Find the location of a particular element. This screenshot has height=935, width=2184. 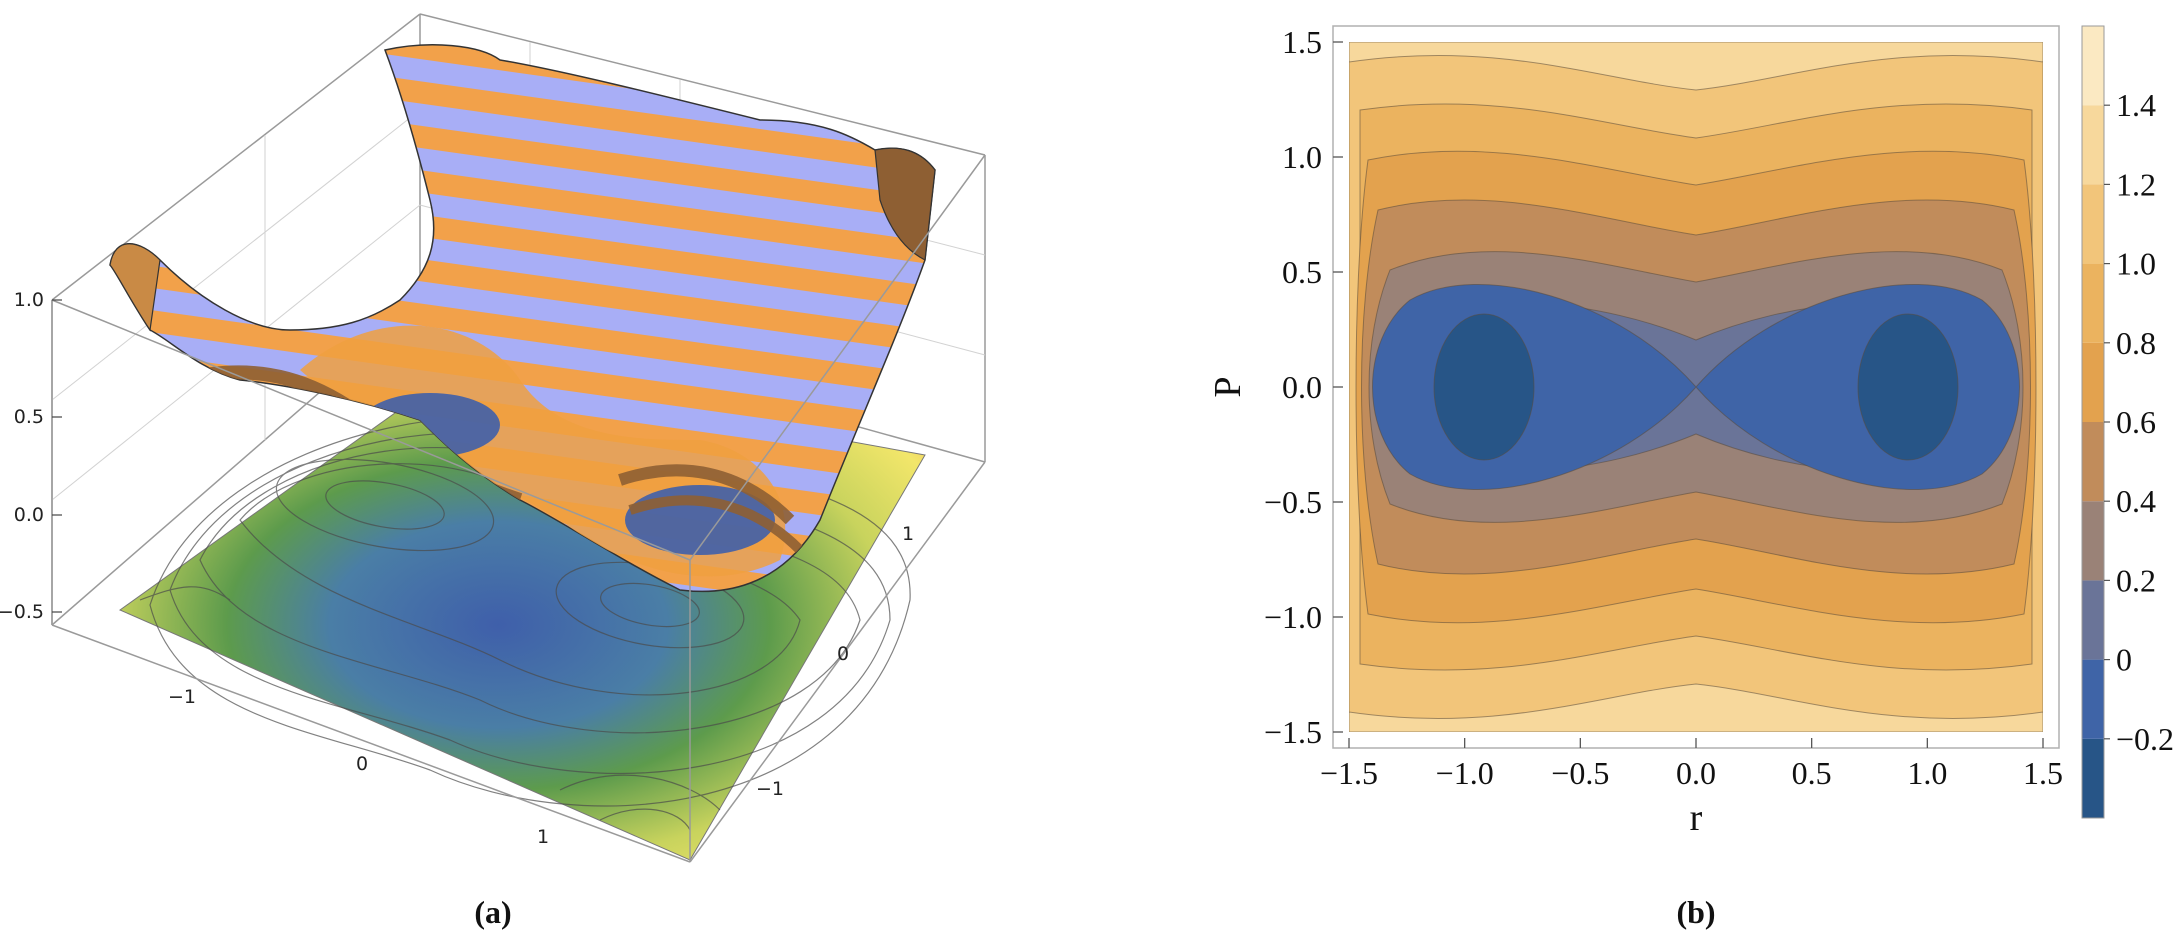

colorbar-tick-label: 0.8 is located at coordinates (2136, 343).